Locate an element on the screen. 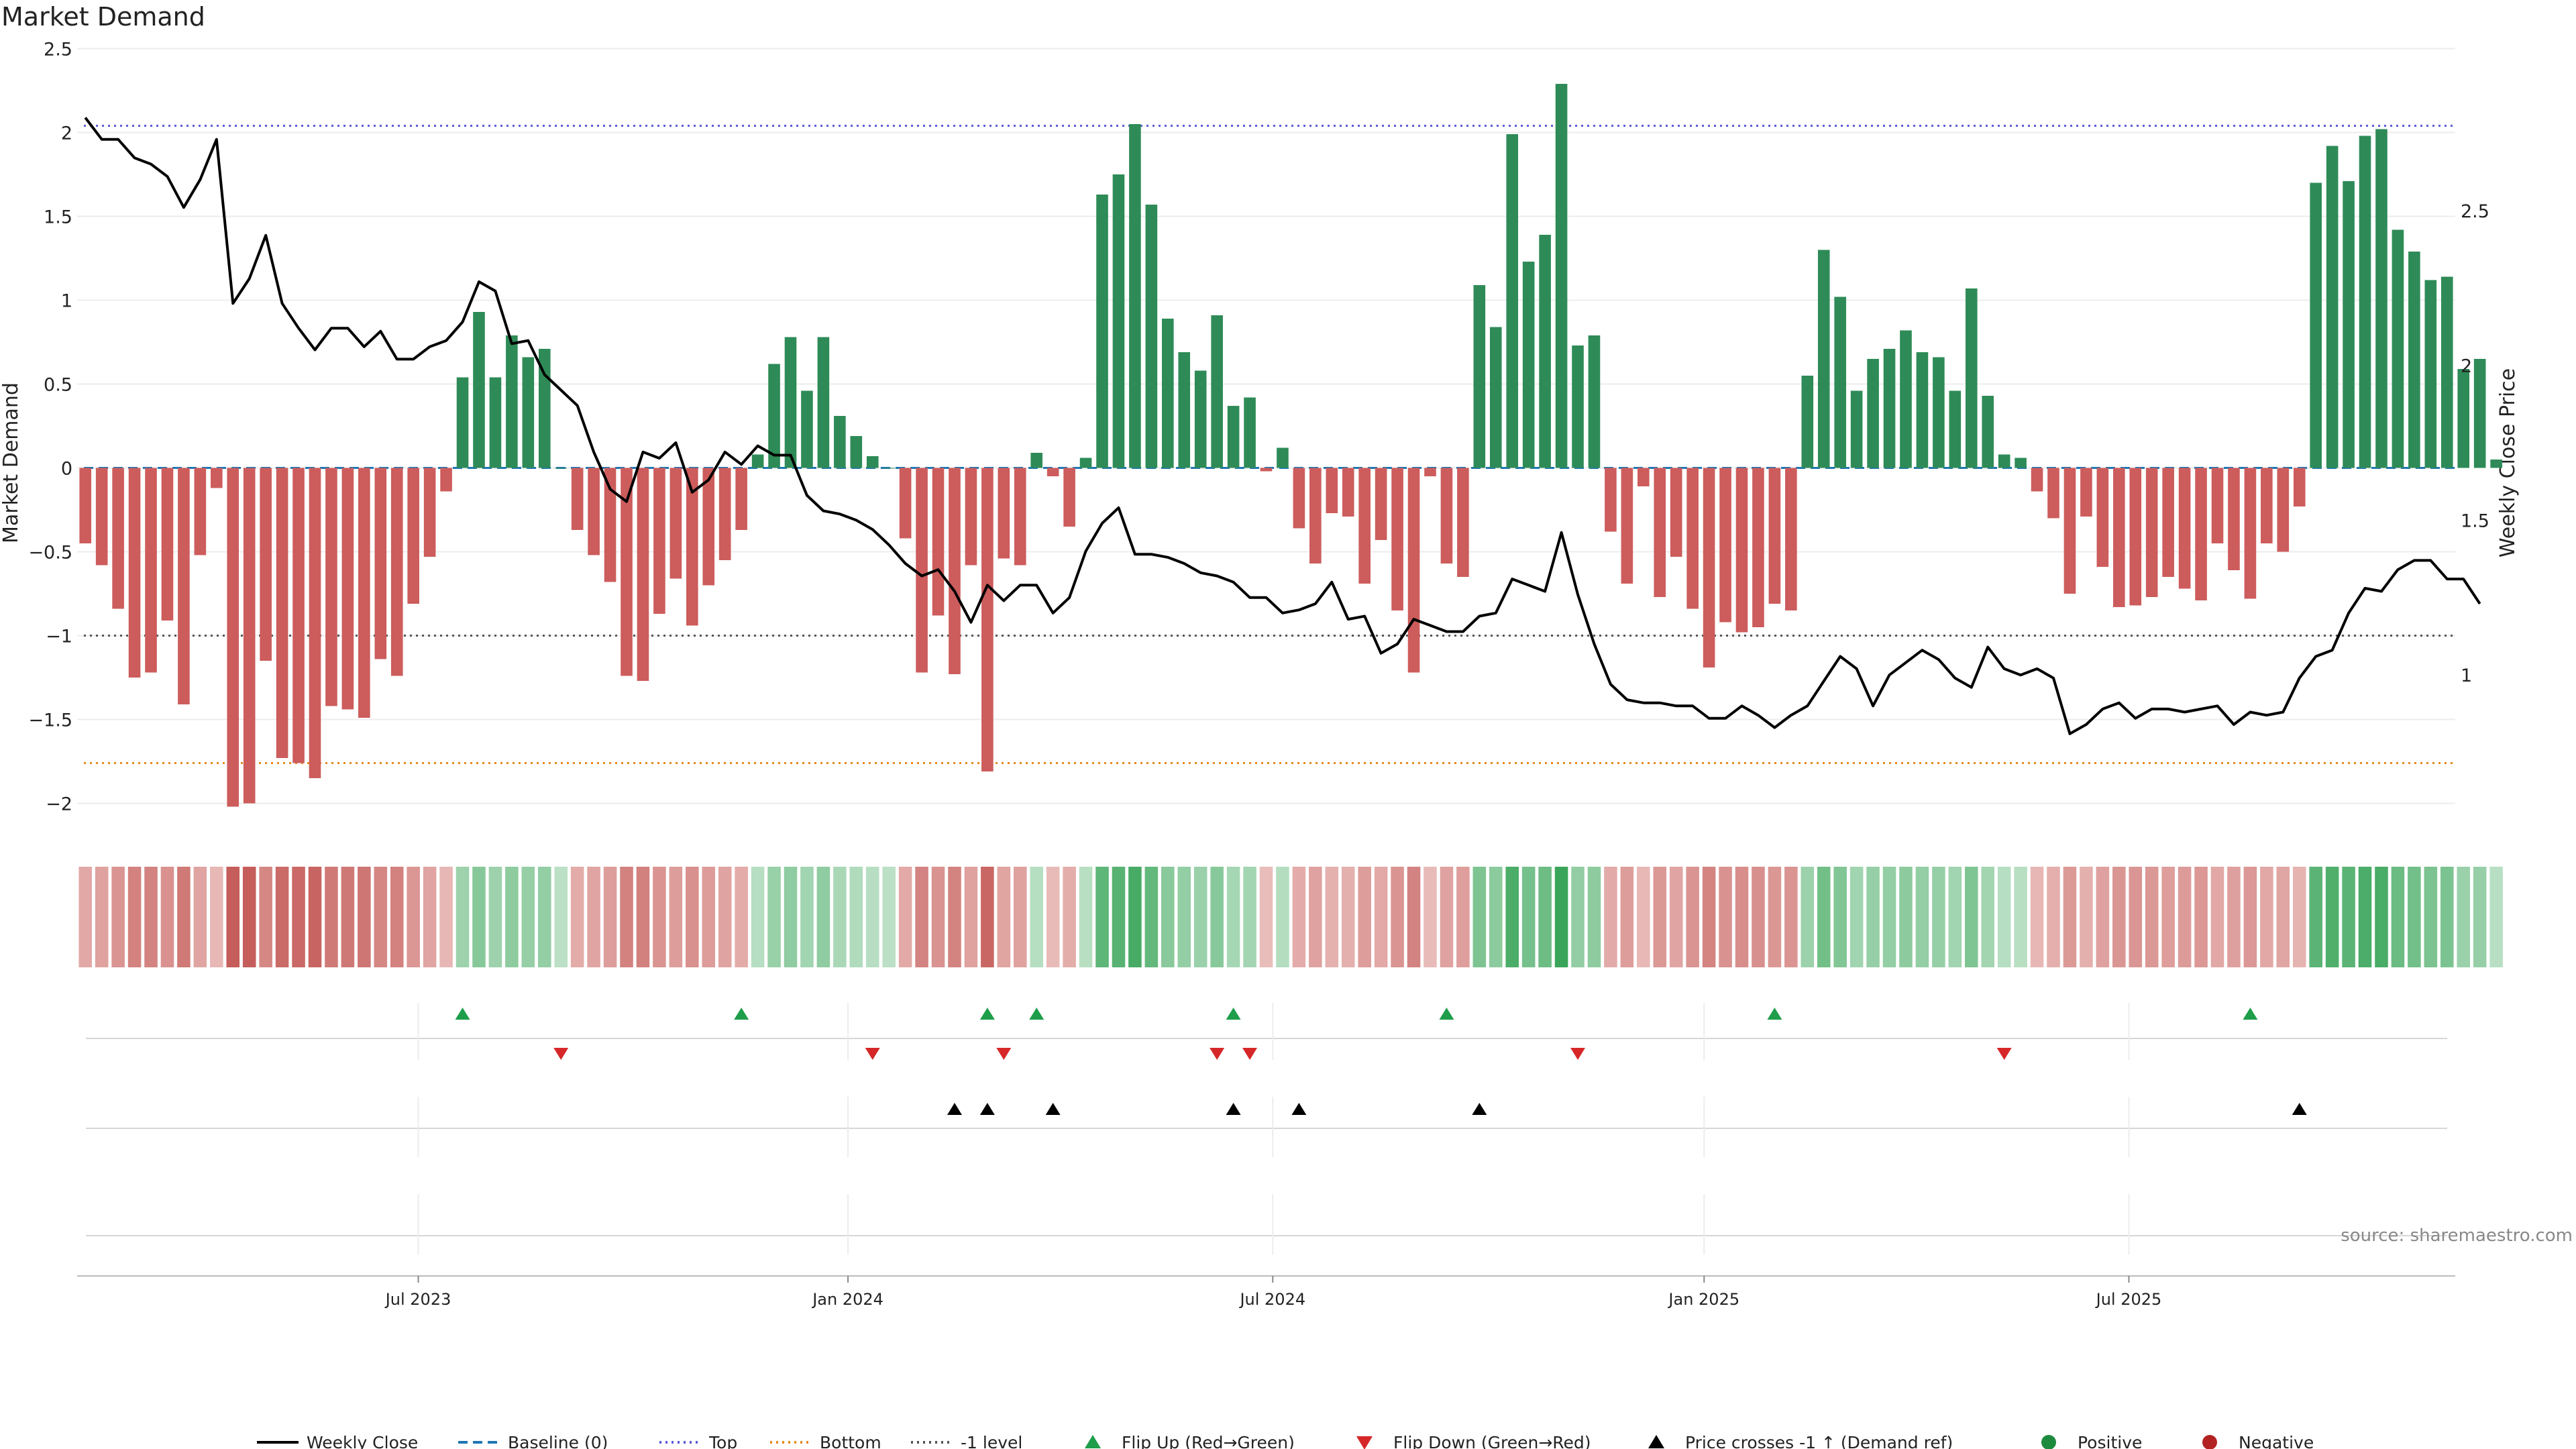 The height and width of the screenshot is (1449, 2576). x-axis-ticks: Jul 2023 Jan 2024 Jul 2024 Jan 2025 Jul 2025 is located at coordinates (1266, 1292).